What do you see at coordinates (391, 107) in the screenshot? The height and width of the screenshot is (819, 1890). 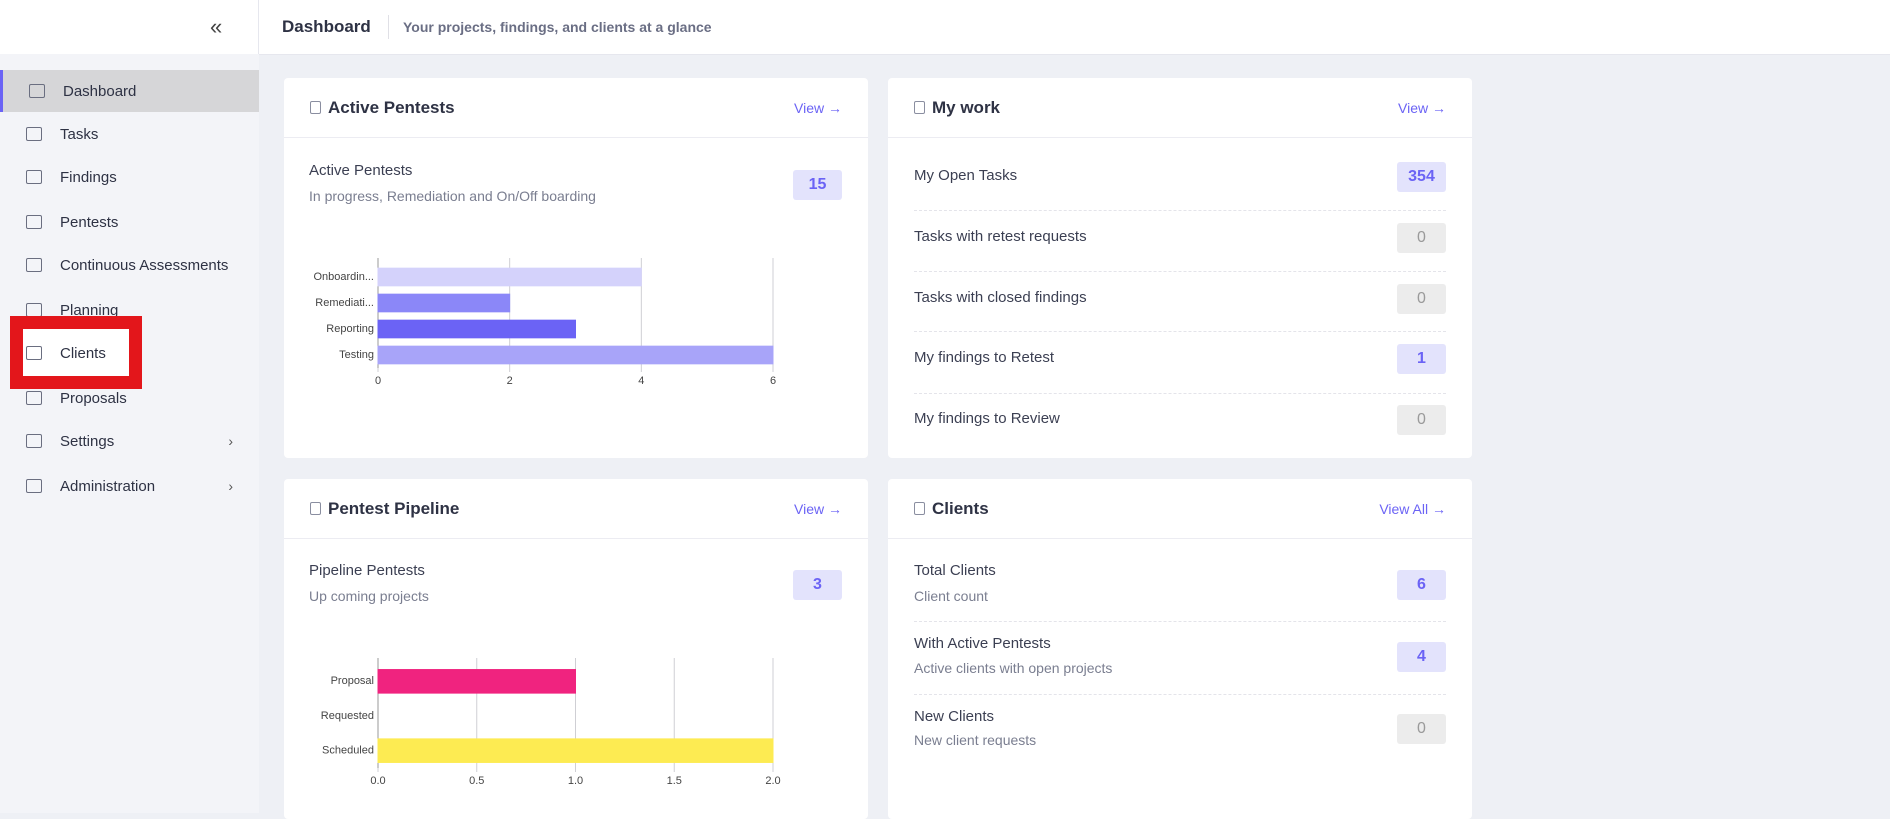 I see `card-title: Active Pentests` at bounding box center [391, 107].